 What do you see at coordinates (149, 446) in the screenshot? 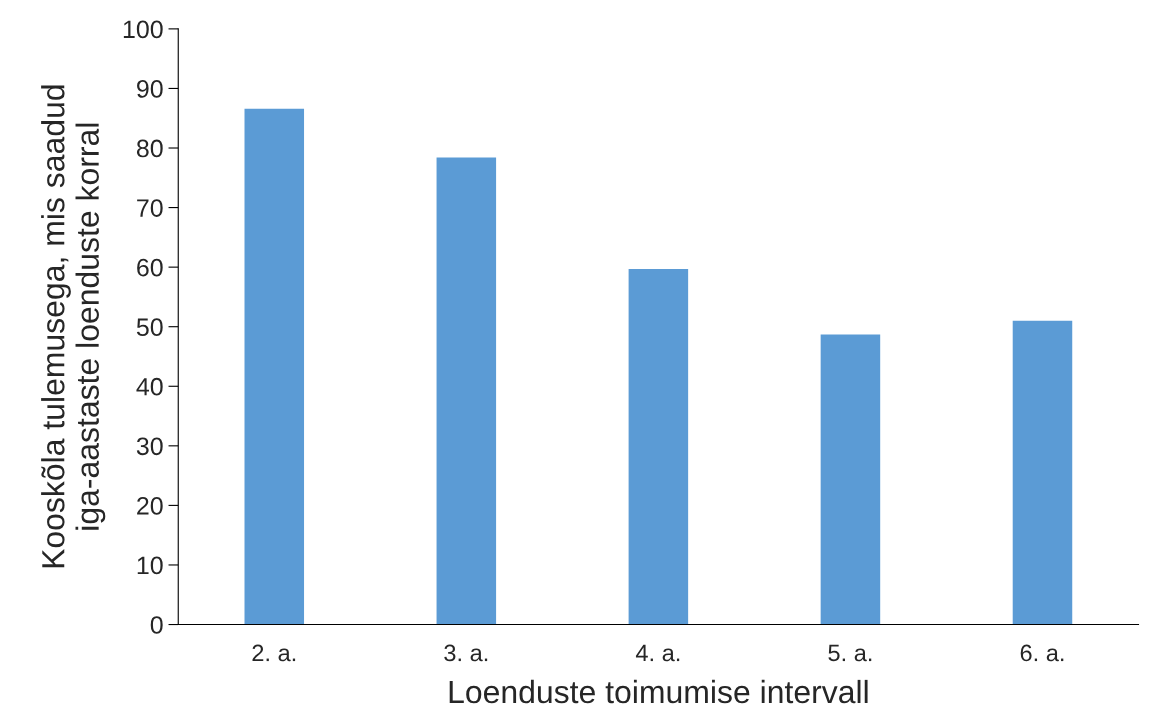
I see `y-tick-label: 30` at bounding box center [149, 446].